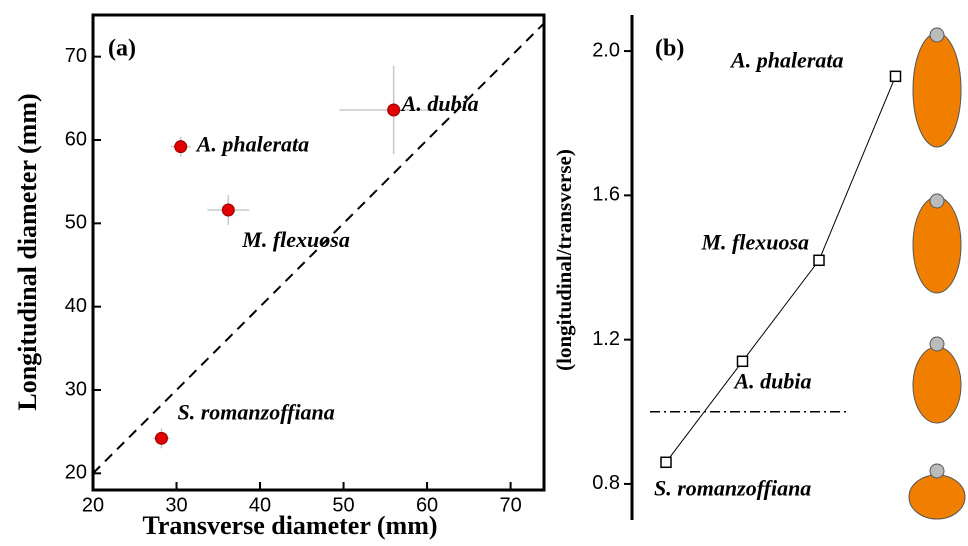  I want to click on point-label: A. phalerata, so click(252, 144).